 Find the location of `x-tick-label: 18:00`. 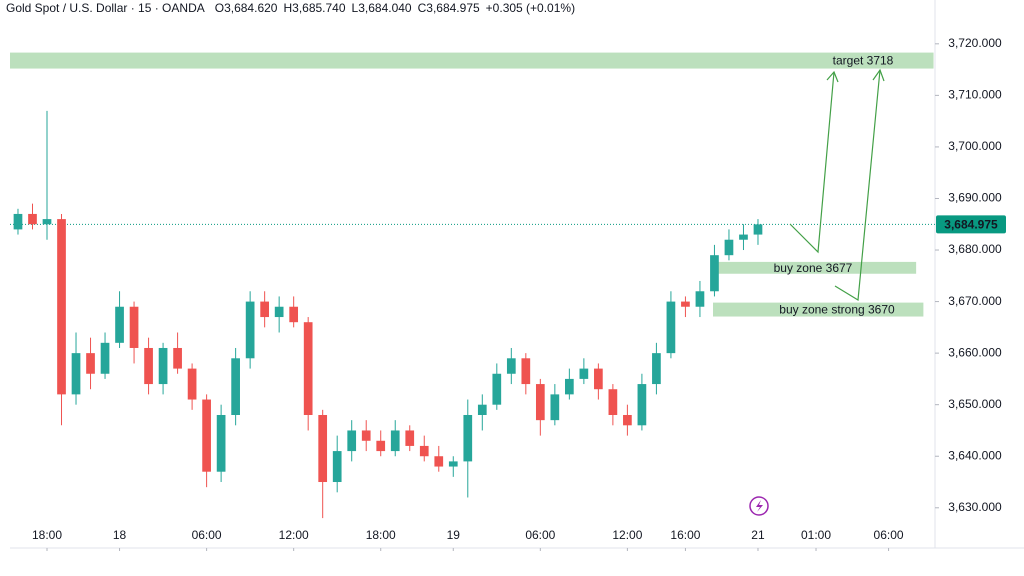

x-tick-label: 18:00 is located at coordinates (381, 535).